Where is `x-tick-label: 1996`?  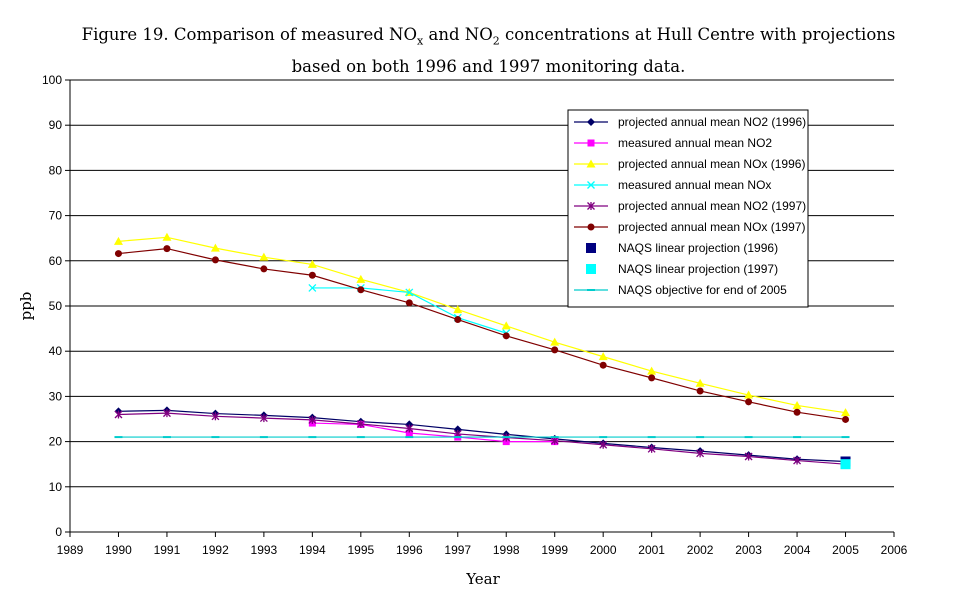 x-tick-label: 1996 is located at coordinates (409, 550).